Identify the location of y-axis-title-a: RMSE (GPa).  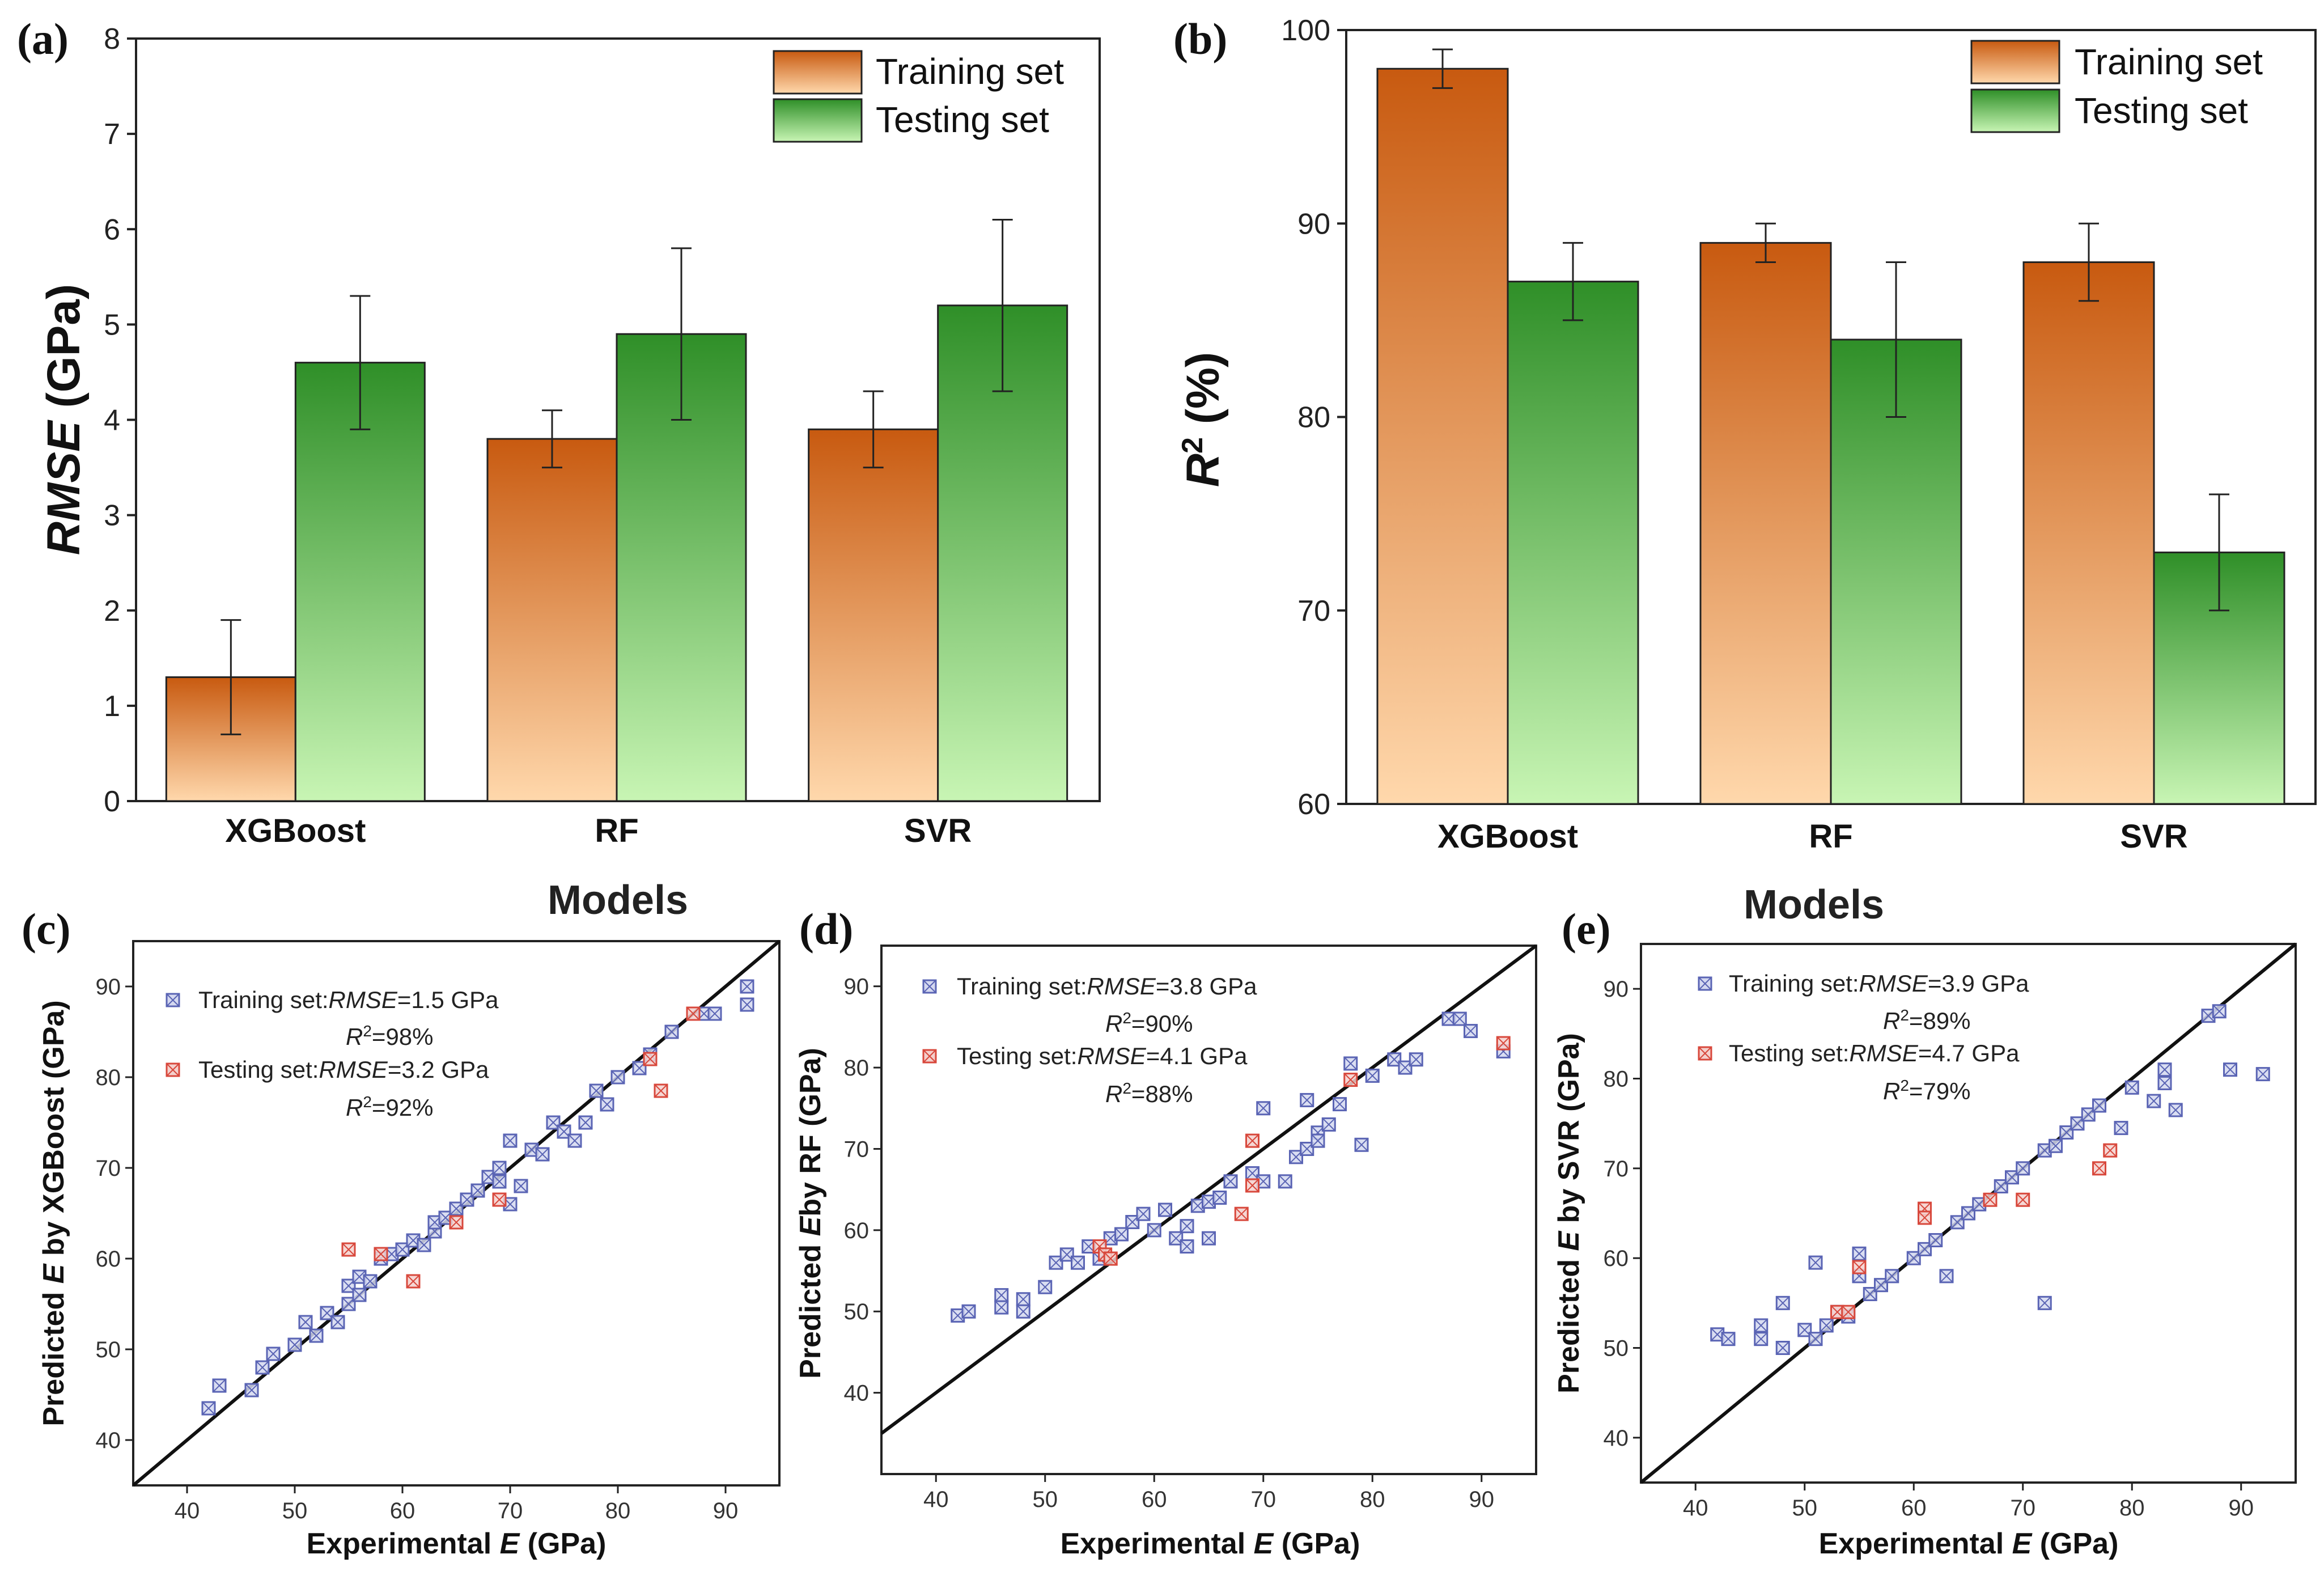
(64, 419).